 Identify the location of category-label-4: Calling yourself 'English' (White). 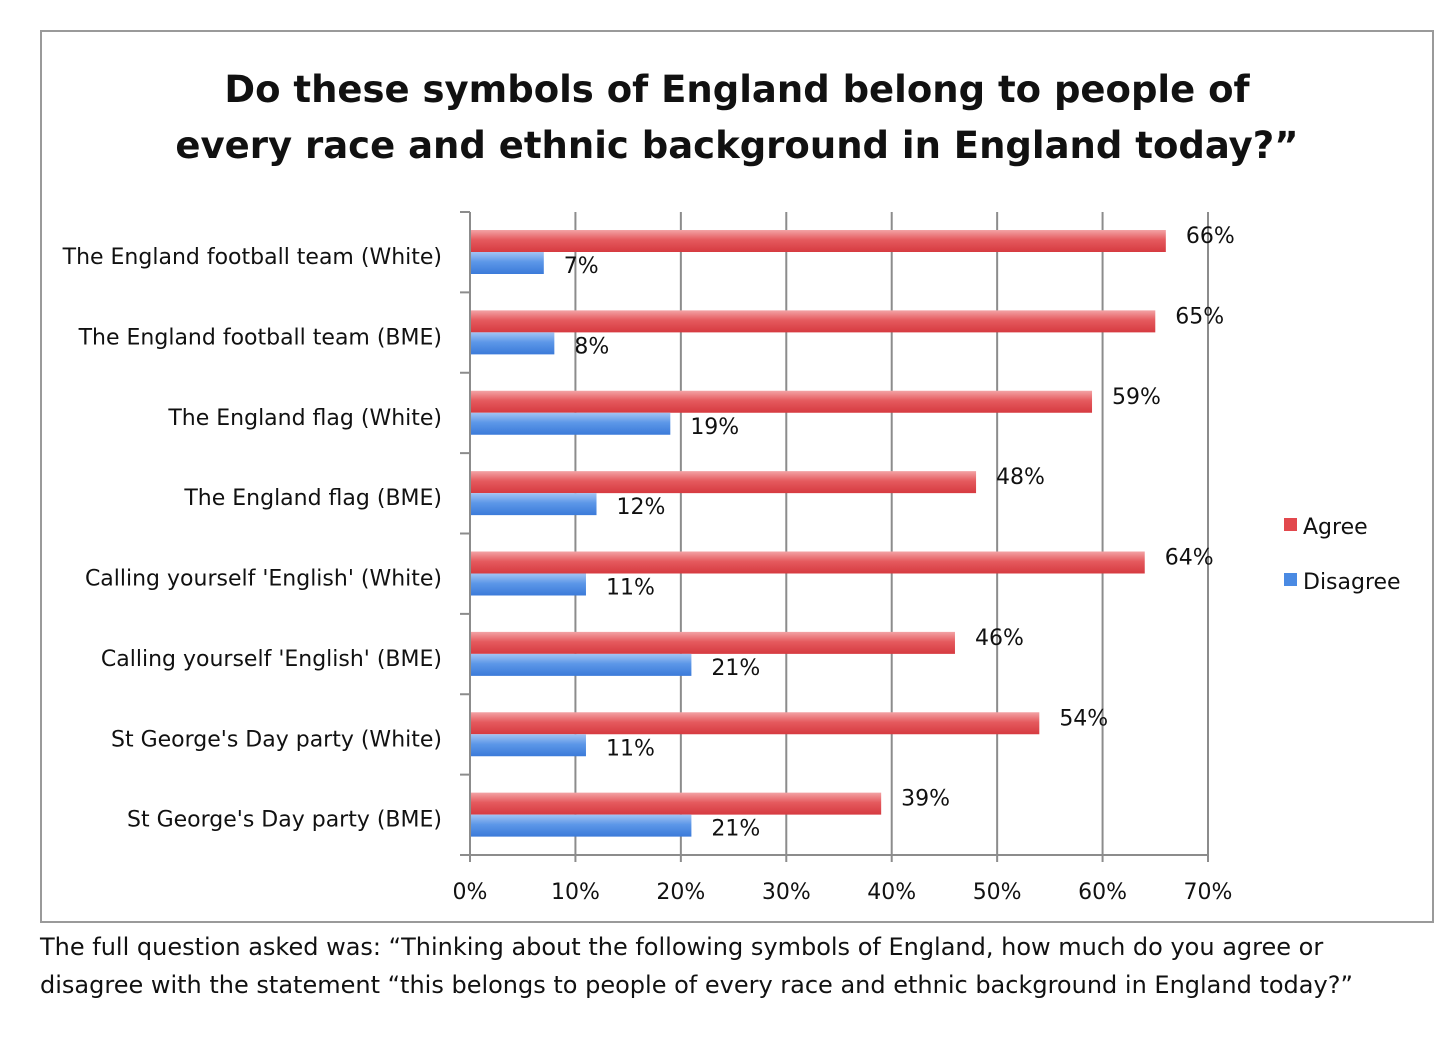
(263, 579).